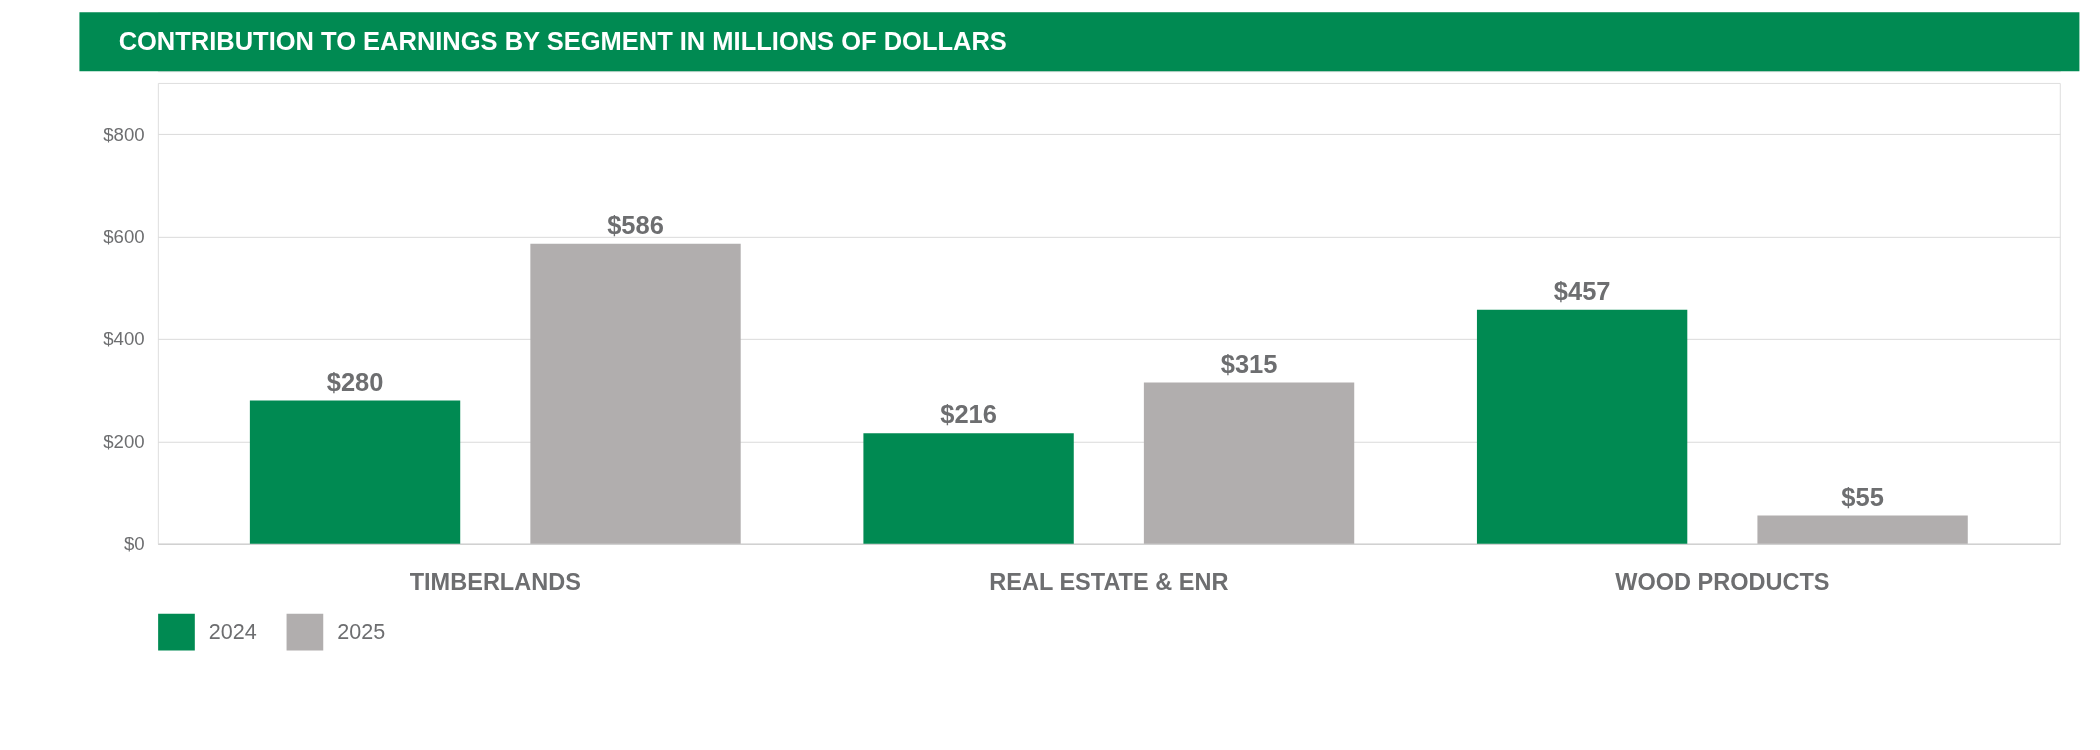  Describe the element at coordinates (495, 582) in the screenshot. I see `x-tick-label: TIMBERLANDS` at that location.